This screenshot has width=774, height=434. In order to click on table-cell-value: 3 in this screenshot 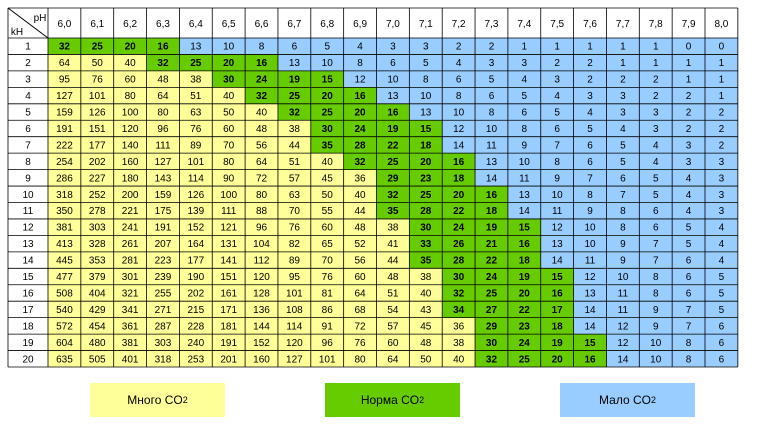, I will do `click(590, 96)`.